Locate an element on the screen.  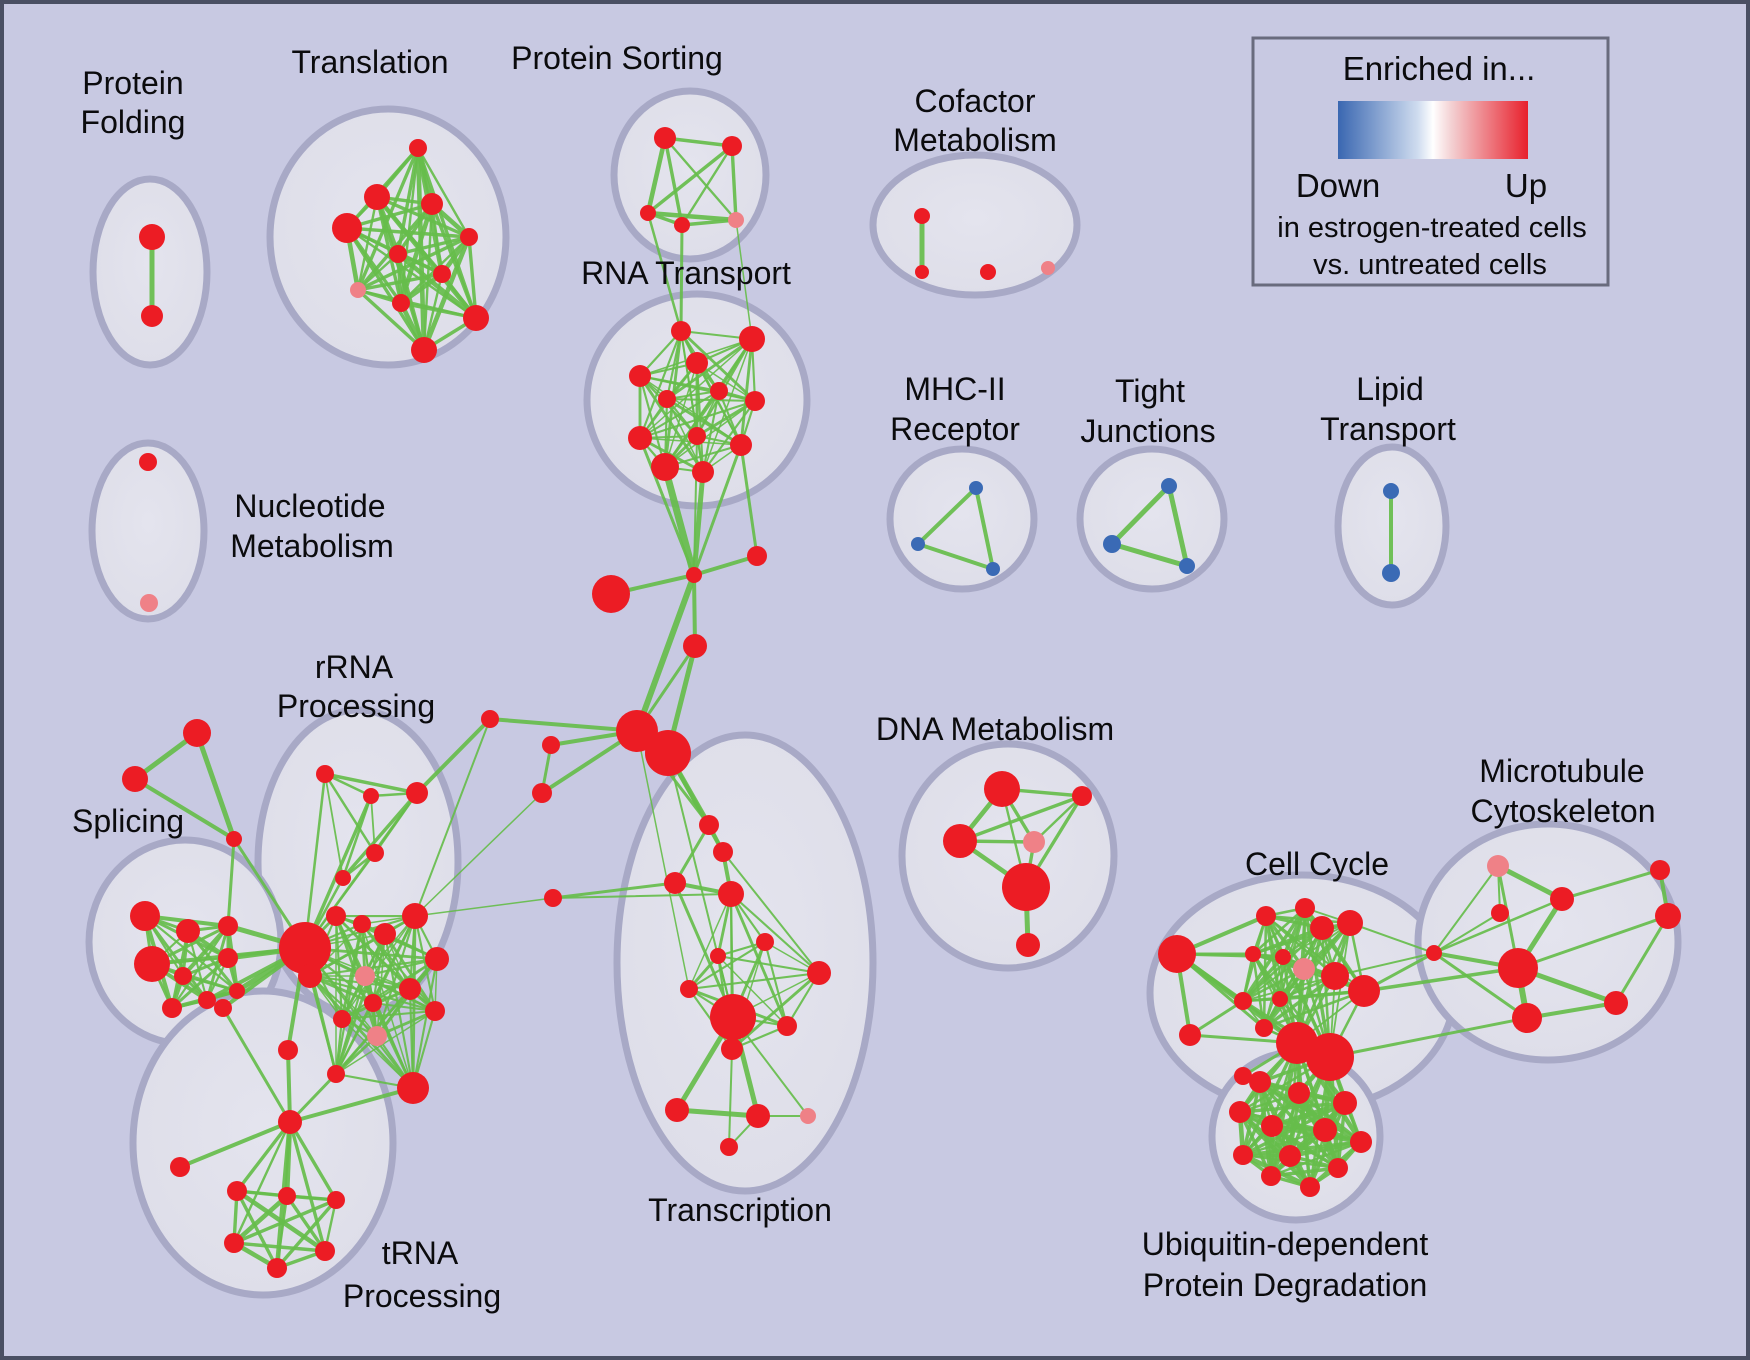
graph-node-mh1 is located at coordinates (976, 488).